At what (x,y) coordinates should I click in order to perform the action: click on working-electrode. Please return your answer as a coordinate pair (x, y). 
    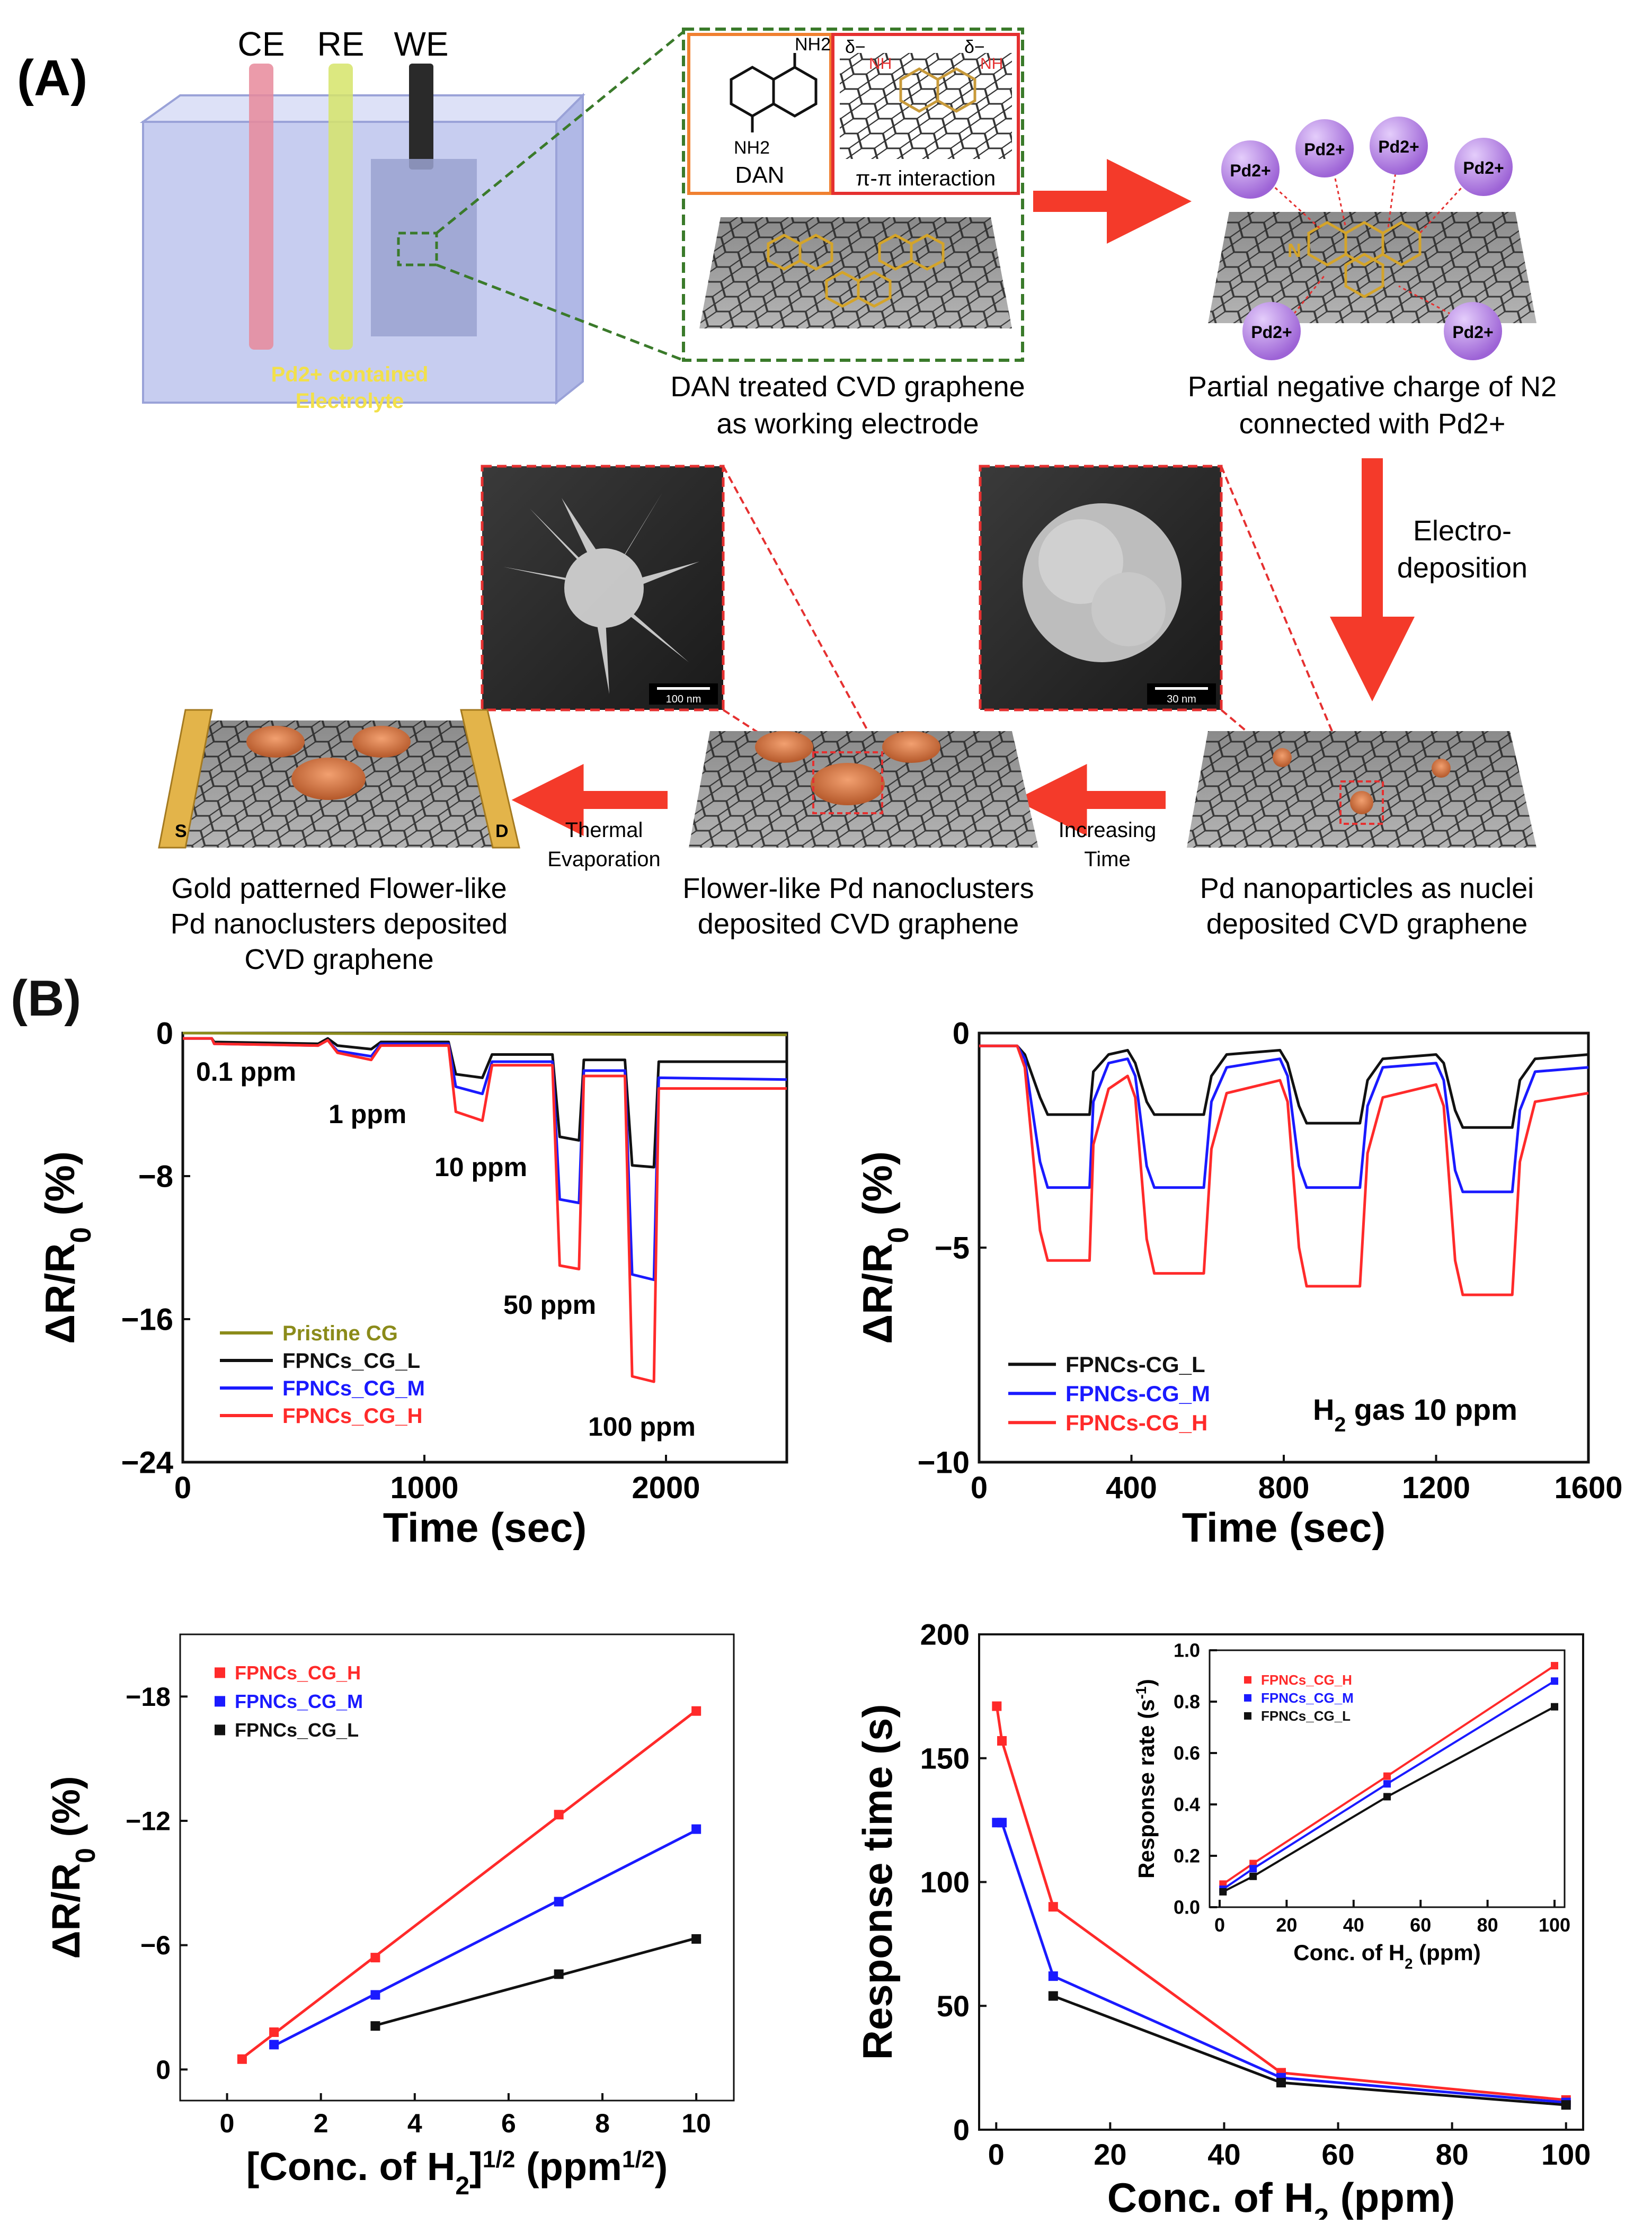
    Looking at the image, I should click on (424, 247).